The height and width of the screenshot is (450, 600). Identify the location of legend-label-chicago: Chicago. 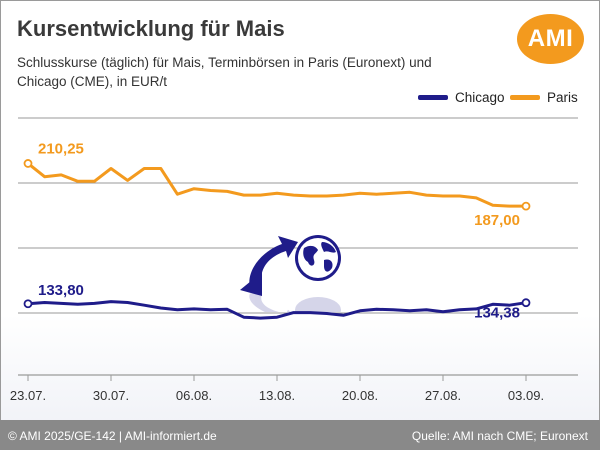
(480, 97).